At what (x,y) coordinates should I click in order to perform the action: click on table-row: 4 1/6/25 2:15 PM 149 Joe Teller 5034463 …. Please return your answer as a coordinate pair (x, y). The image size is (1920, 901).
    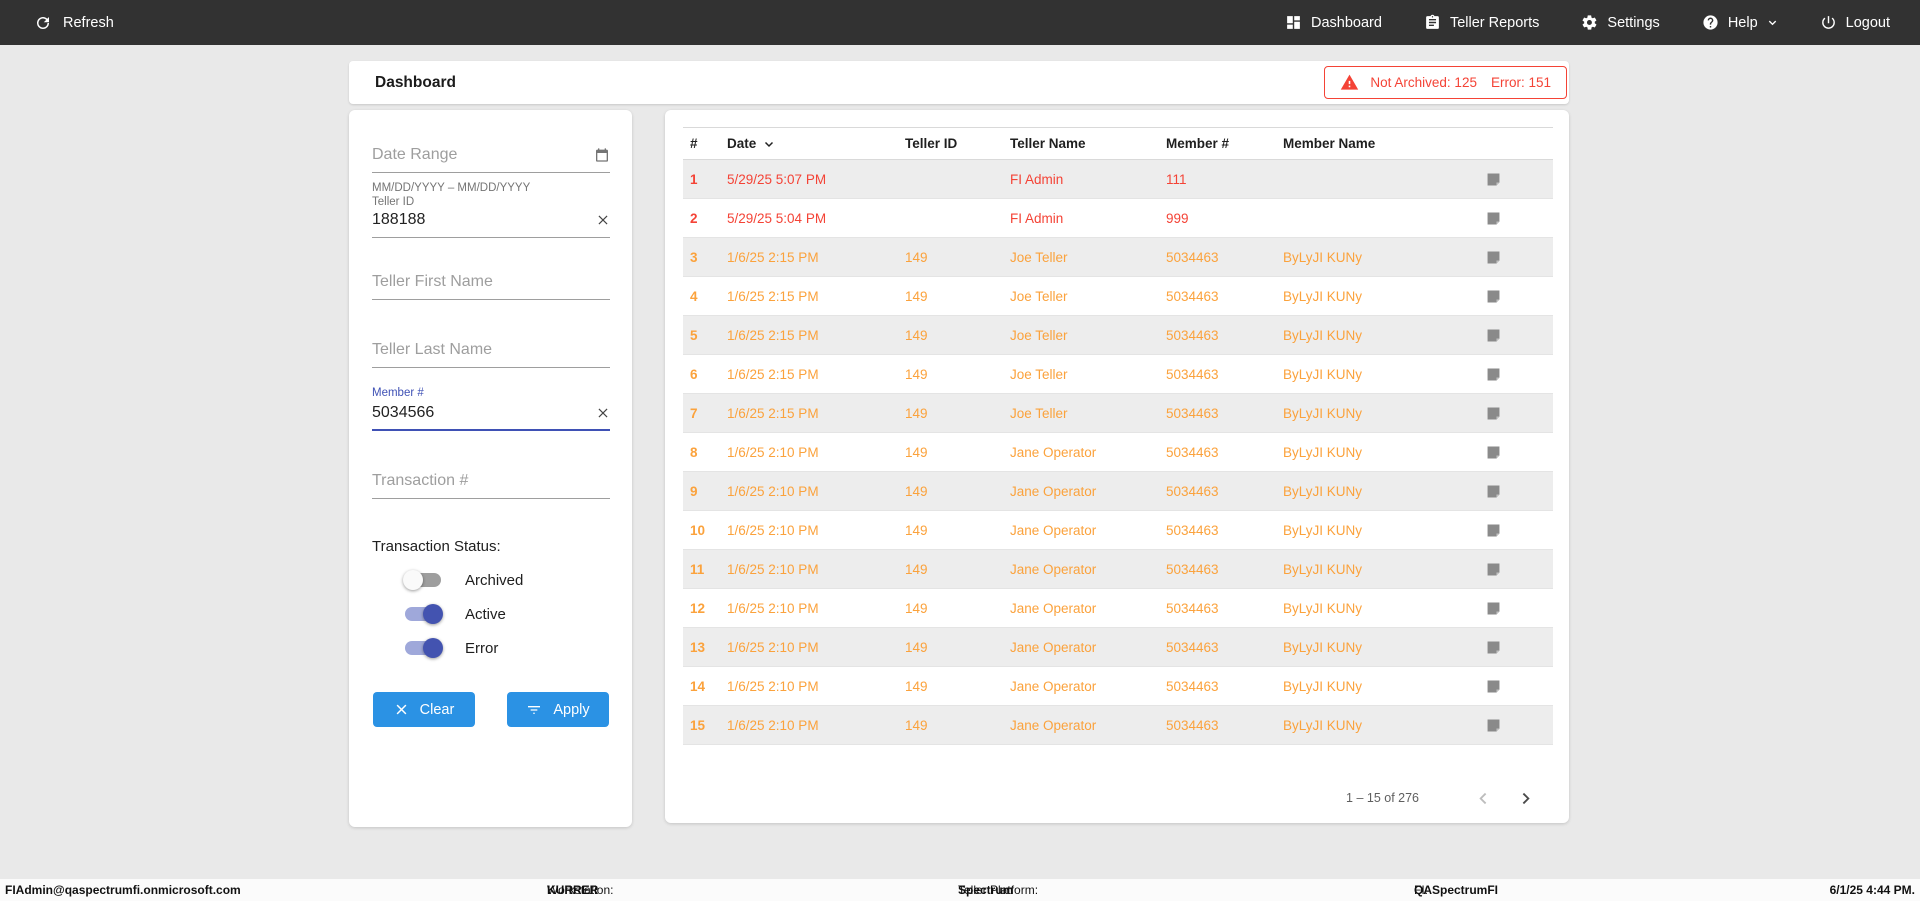
    Looking at the image, I should click on (1118, 296).